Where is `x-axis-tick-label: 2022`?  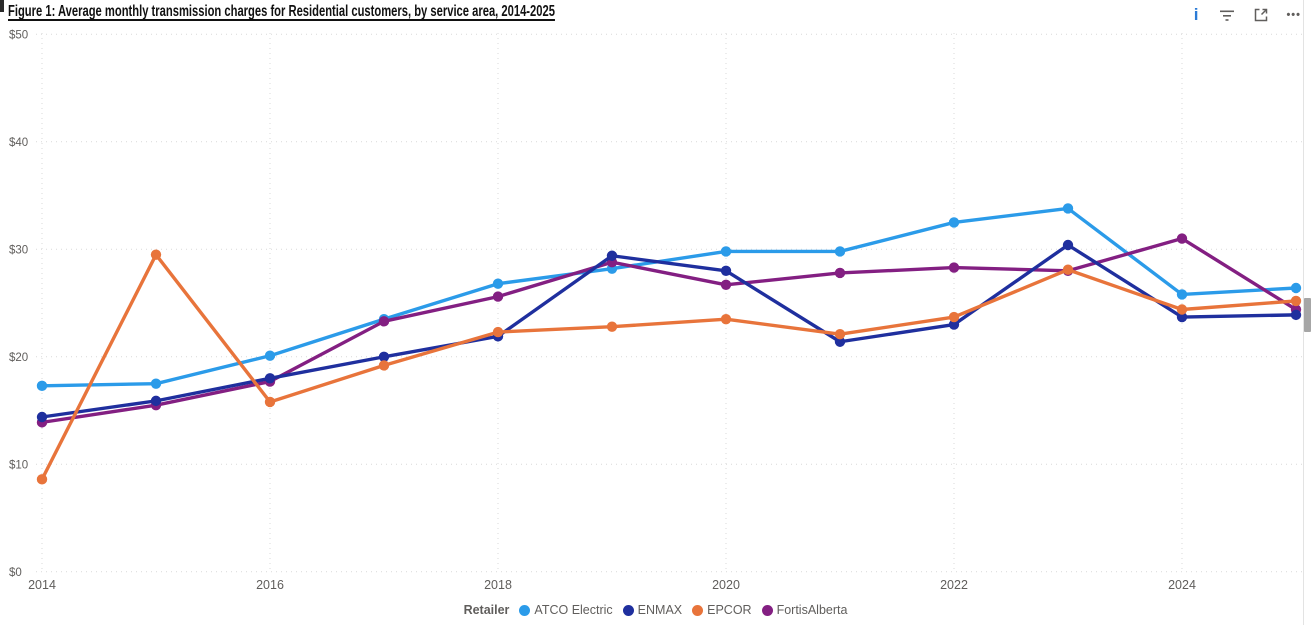 x-axis-tick-label: 2022 is located at coordinates (954, 585).